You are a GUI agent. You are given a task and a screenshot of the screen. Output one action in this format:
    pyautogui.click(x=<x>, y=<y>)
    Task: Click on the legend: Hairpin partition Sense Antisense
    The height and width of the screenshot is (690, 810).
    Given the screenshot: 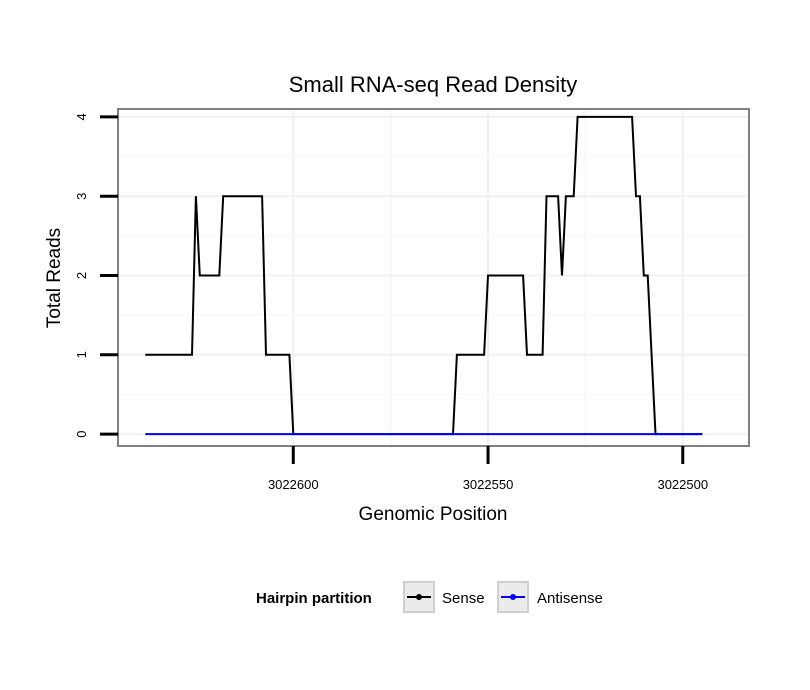 What is the action you would take?
    pyautogui.click(x=429, y=597)
    